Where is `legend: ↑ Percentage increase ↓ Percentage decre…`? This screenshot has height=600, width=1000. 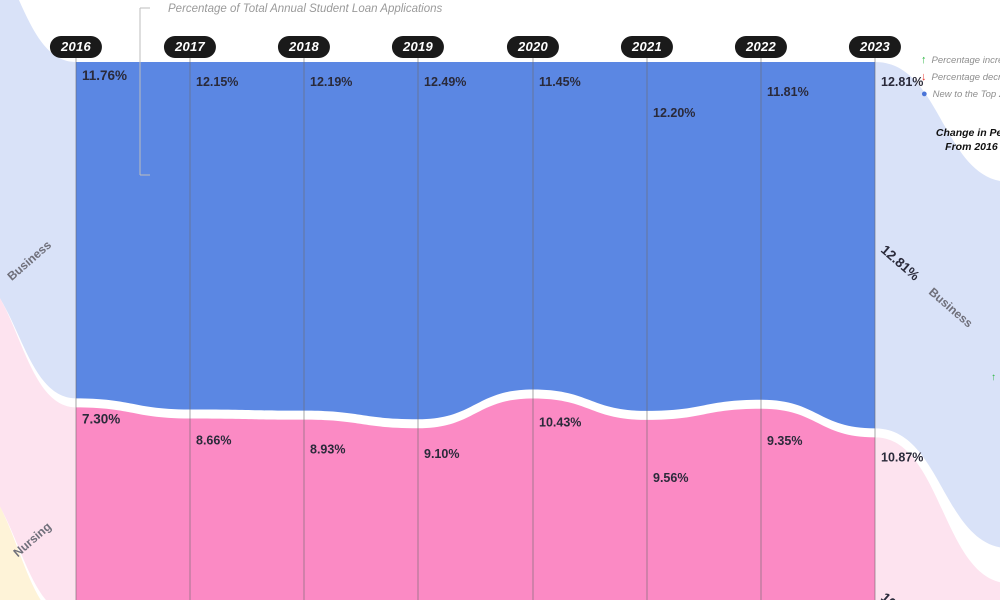
legend: ↑ Percentage increase ↓ Percentage decre… is located at coordinates (960, 77).